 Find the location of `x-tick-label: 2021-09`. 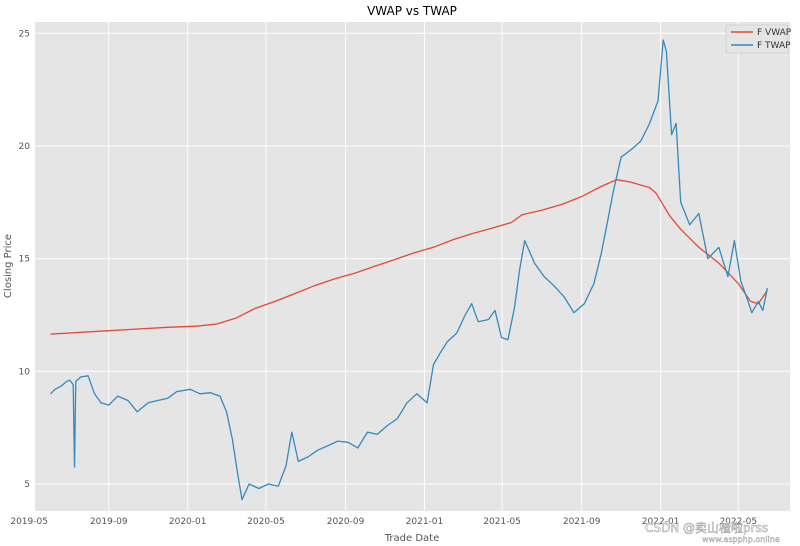

x-tick-label: 2021-09 is located at coordinates (582, 522).